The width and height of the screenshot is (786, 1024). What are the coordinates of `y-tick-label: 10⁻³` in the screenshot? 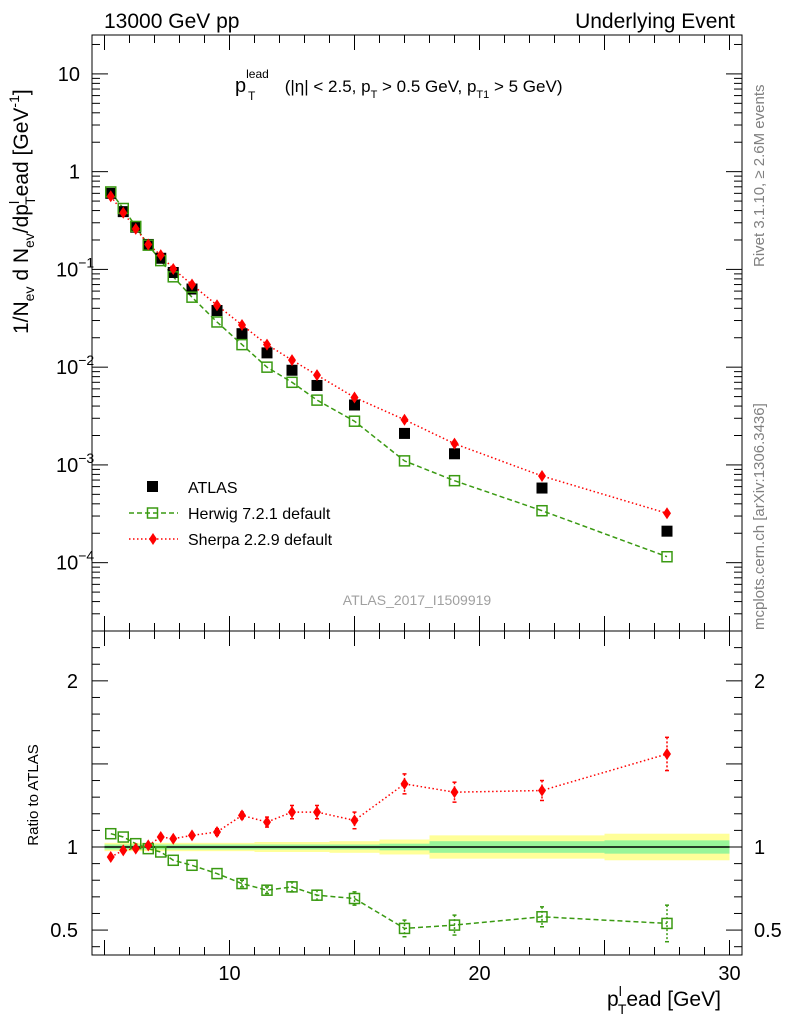 It's located at (75, 463).